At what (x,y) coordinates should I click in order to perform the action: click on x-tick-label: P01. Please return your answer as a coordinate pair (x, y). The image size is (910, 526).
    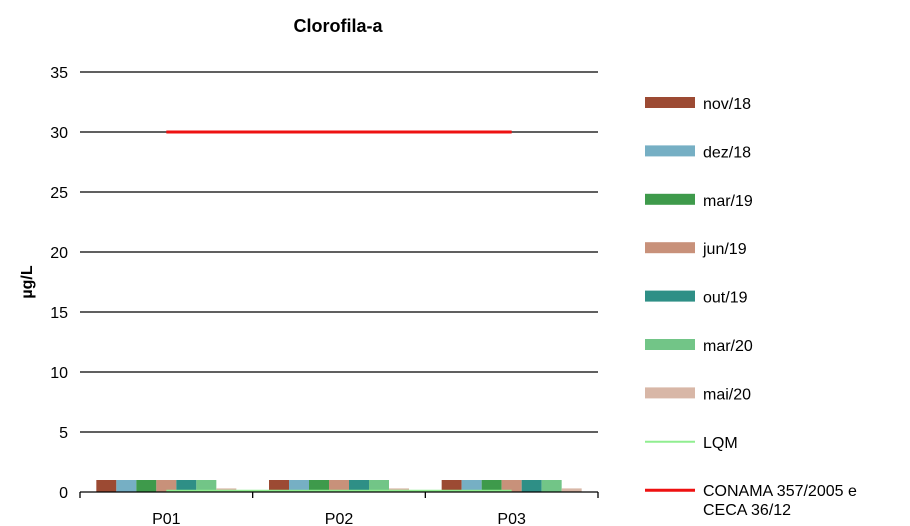
    Looking at the image, I should click on (166, 518).